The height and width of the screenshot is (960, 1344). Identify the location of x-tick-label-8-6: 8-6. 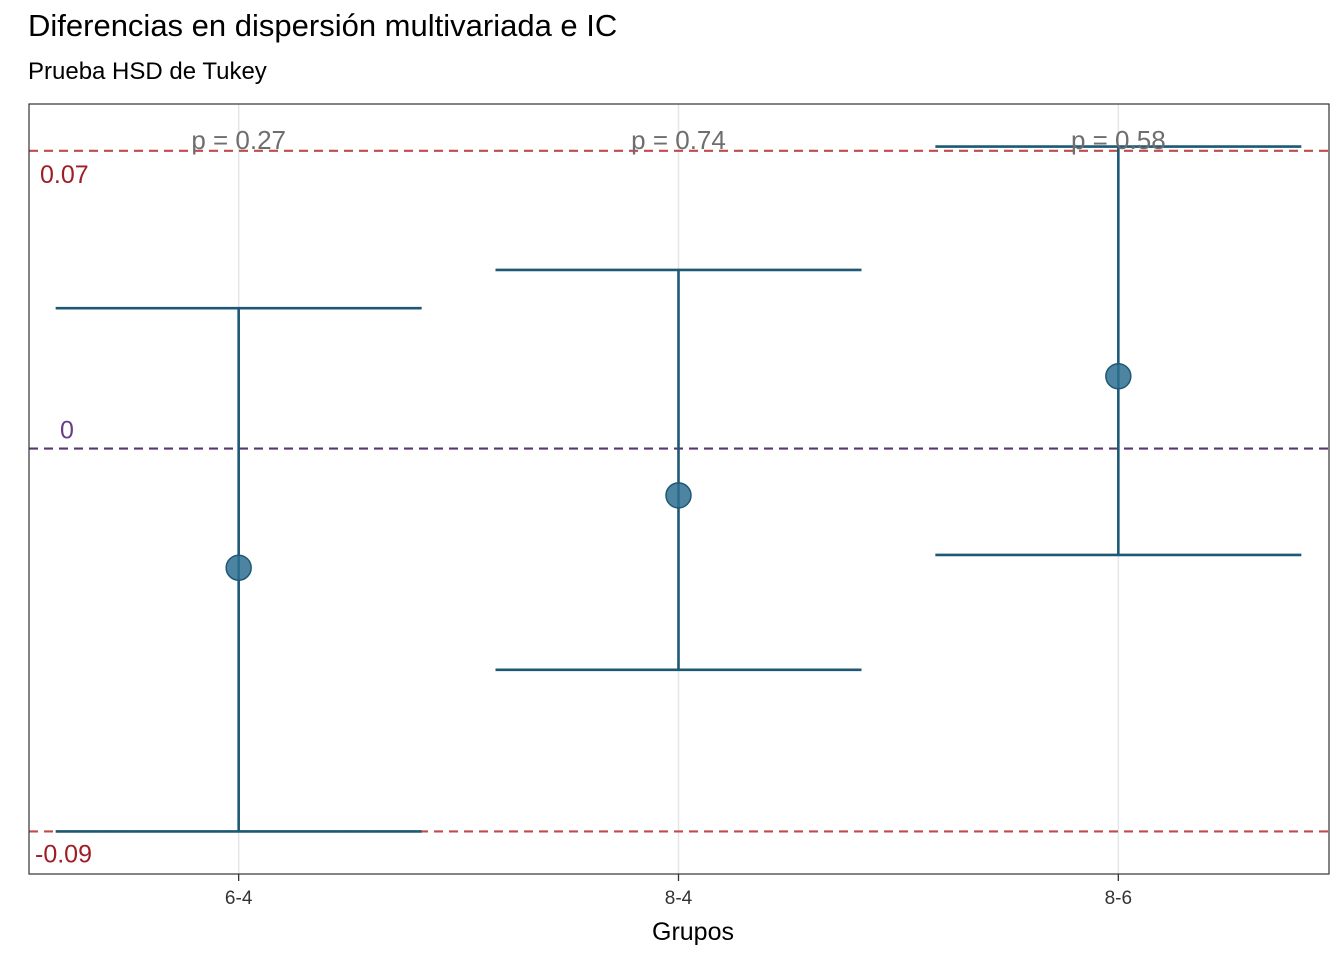
(1118, 898).